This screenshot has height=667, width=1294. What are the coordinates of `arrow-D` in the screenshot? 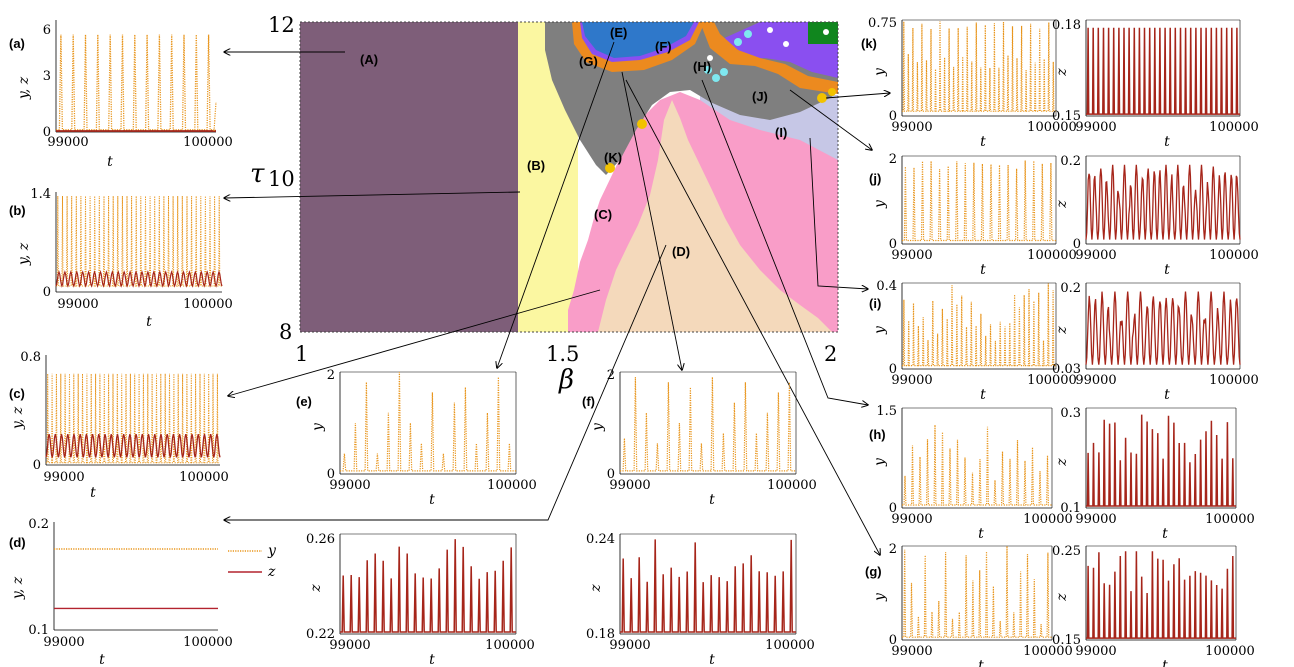 It's located at (445, 382).